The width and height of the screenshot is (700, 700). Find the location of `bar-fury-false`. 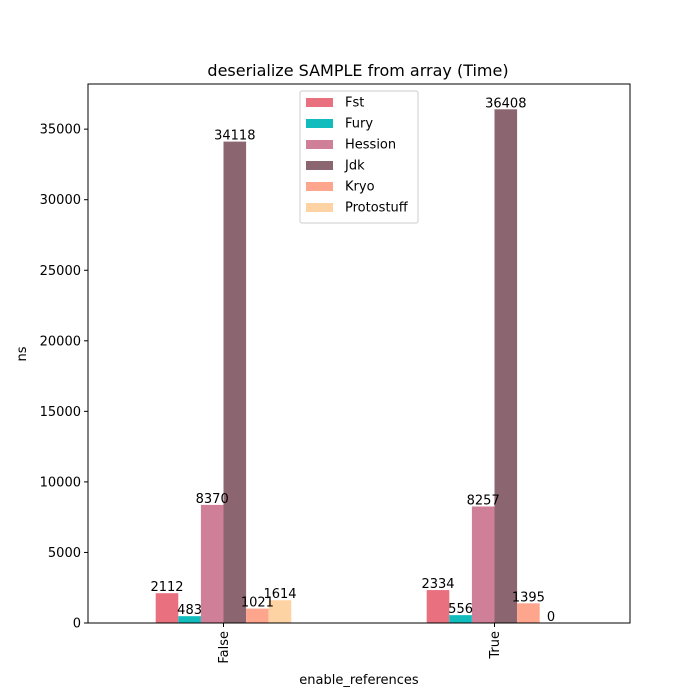

bar-fury-false is located at coordinates (189, 619).